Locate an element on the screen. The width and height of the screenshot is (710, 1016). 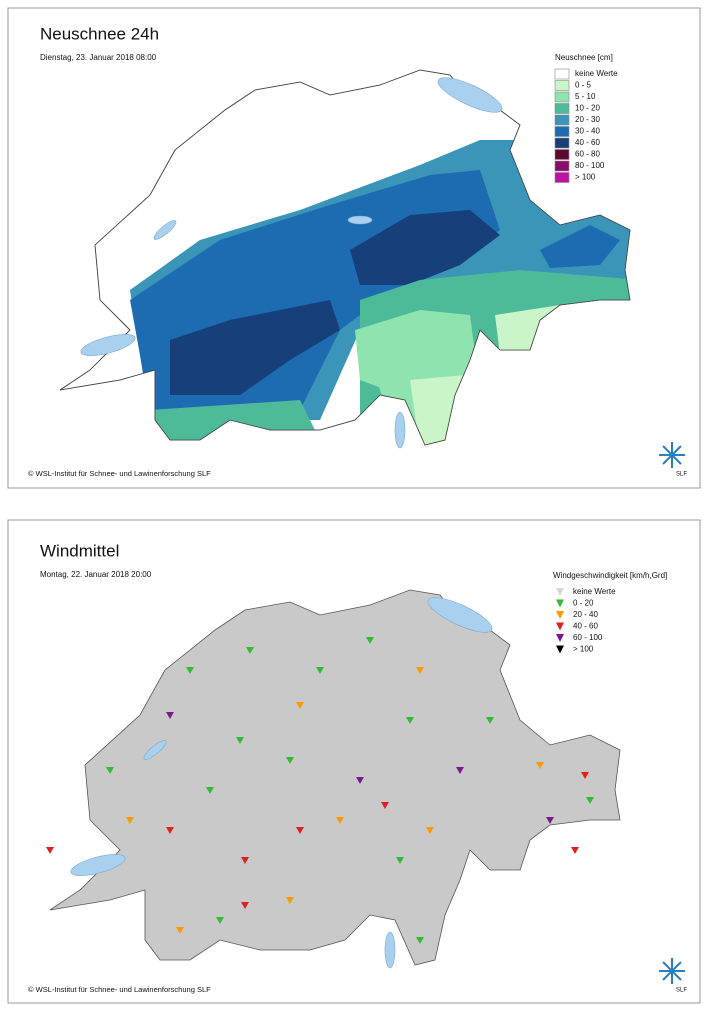
legend-label: 20 - 40 is located at coordinates (585, 614).